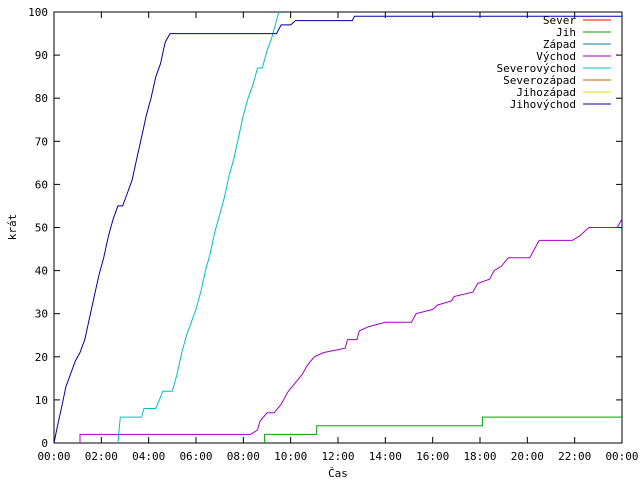 The image size is (640, 485). What do you see at coordinates (41, 400) in the screenshot?
I see `y-tick-label: 10` at bounding box center [41, 400].